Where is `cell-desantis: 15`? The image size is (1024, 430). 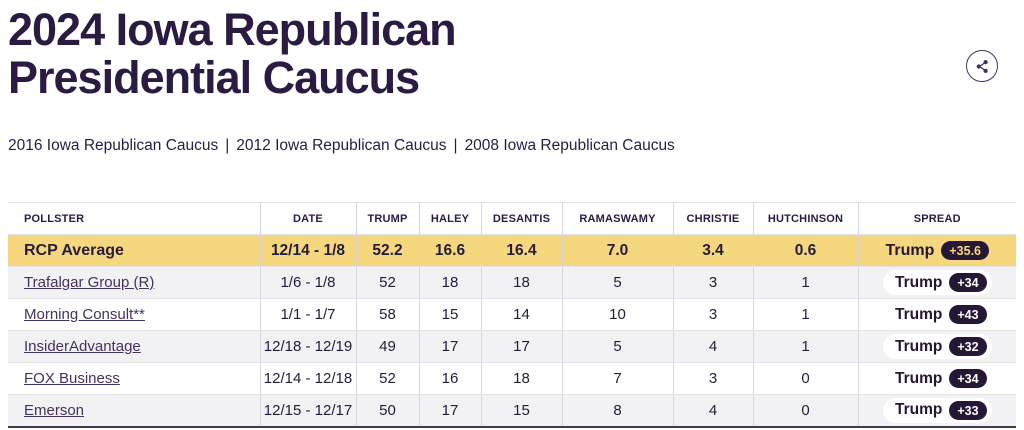 cell-desantis: 15 is located at coordinates (522, 410).